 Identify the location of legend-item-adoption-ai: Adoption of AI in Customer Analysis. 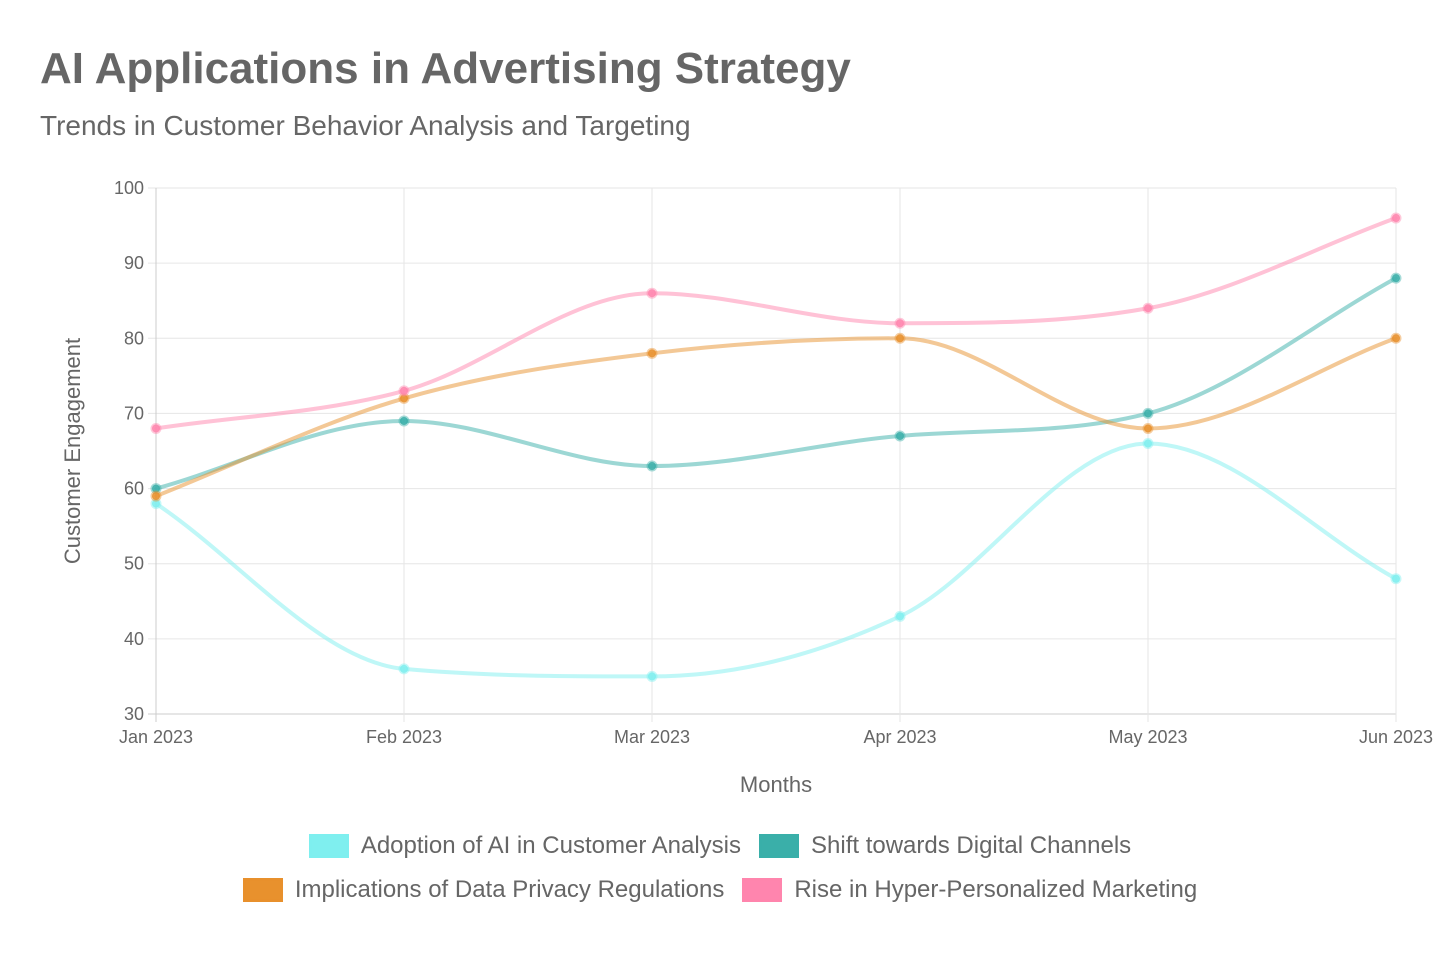
(525, 846).